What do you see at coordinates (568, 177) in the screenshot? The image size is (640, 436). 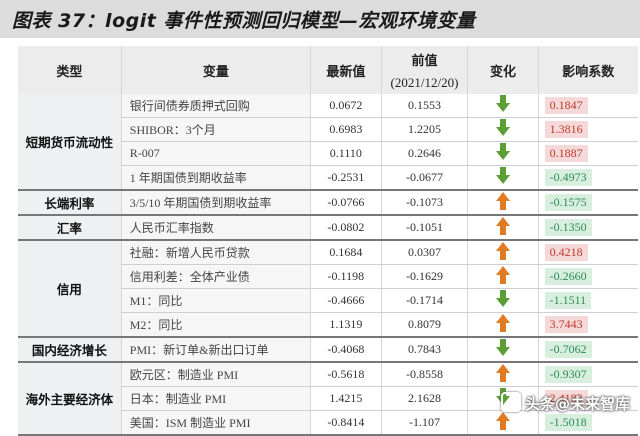 I see `impact-value: -0.4973` at bounding box center [568, 177].